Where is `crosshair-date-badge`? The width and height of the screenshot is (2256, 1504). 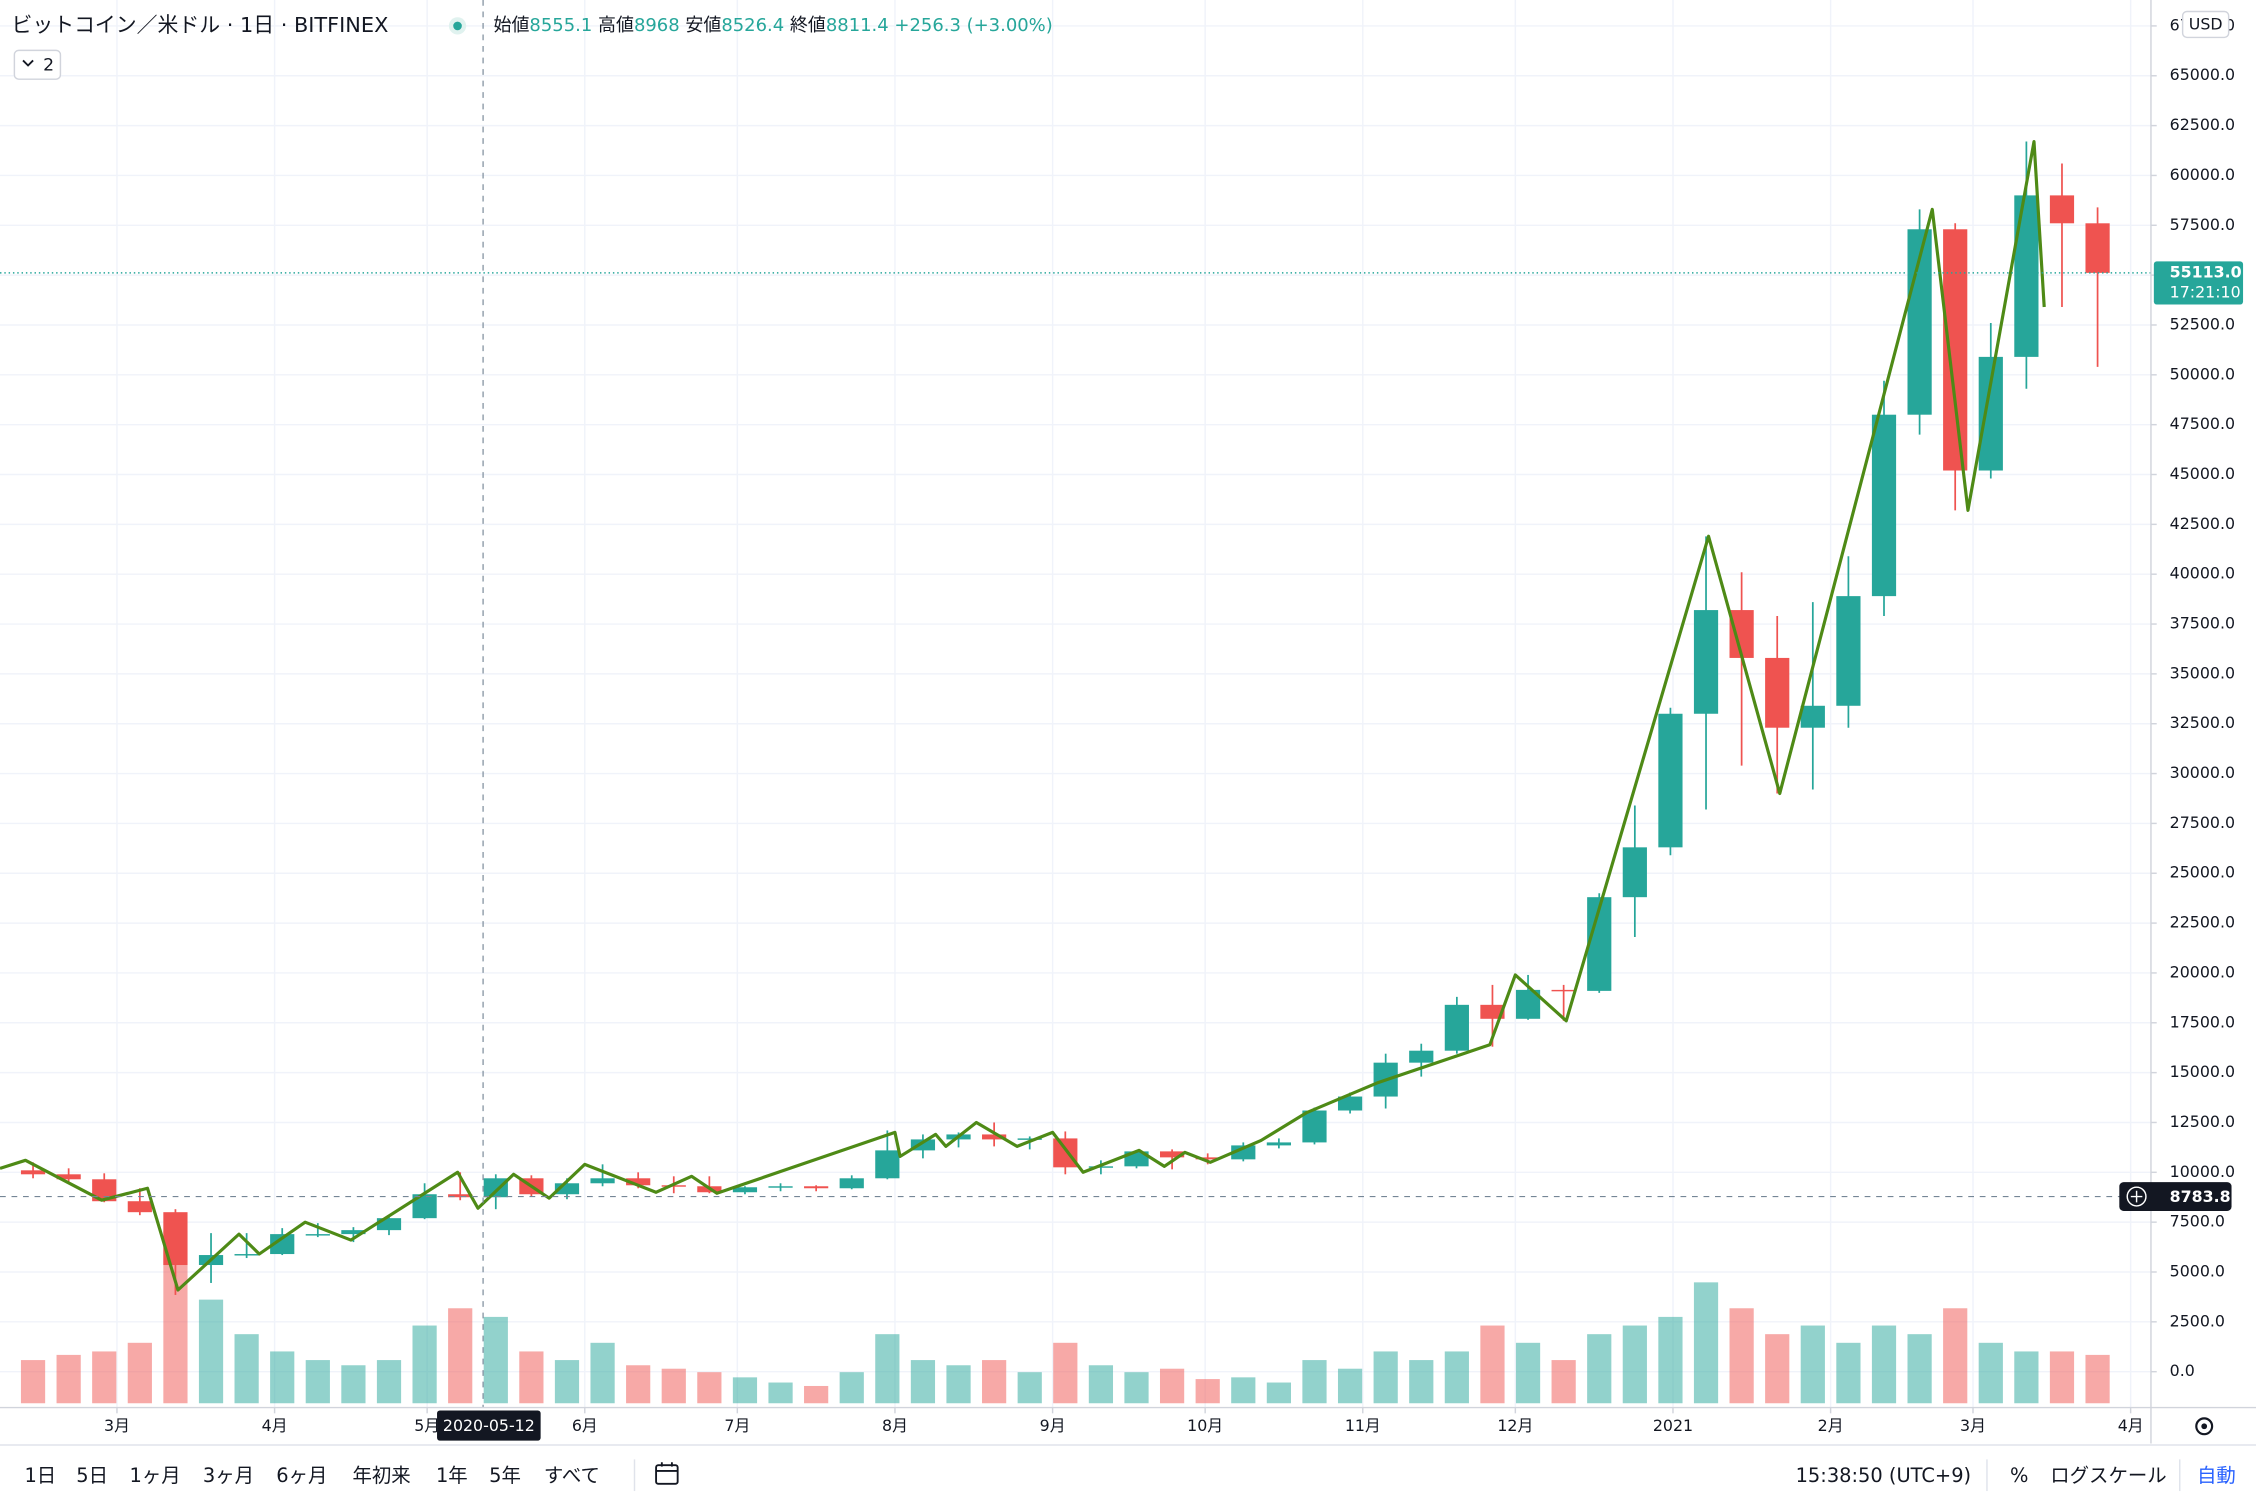
crosshair-date-badge is located at coordinates (489, 1425).